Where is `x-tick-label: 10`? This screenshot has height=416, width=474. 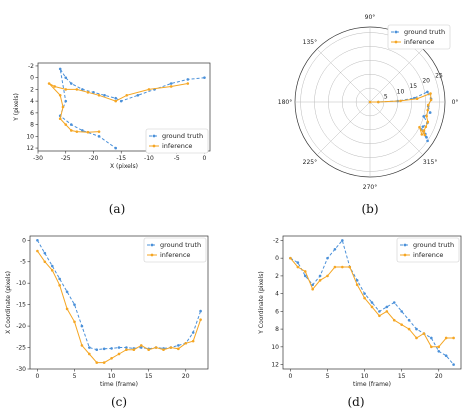 x-tick-label: 10 is located at coordinates (112, 376).